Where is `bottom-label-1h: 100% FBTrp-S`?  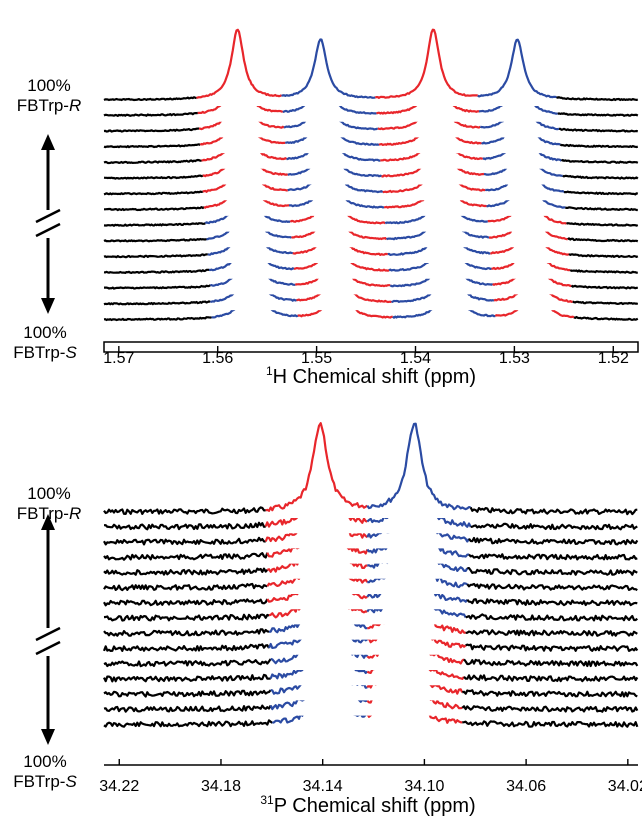 bottom-label-1h: 100% FBTrp-S is located at coordinates (45, 343).